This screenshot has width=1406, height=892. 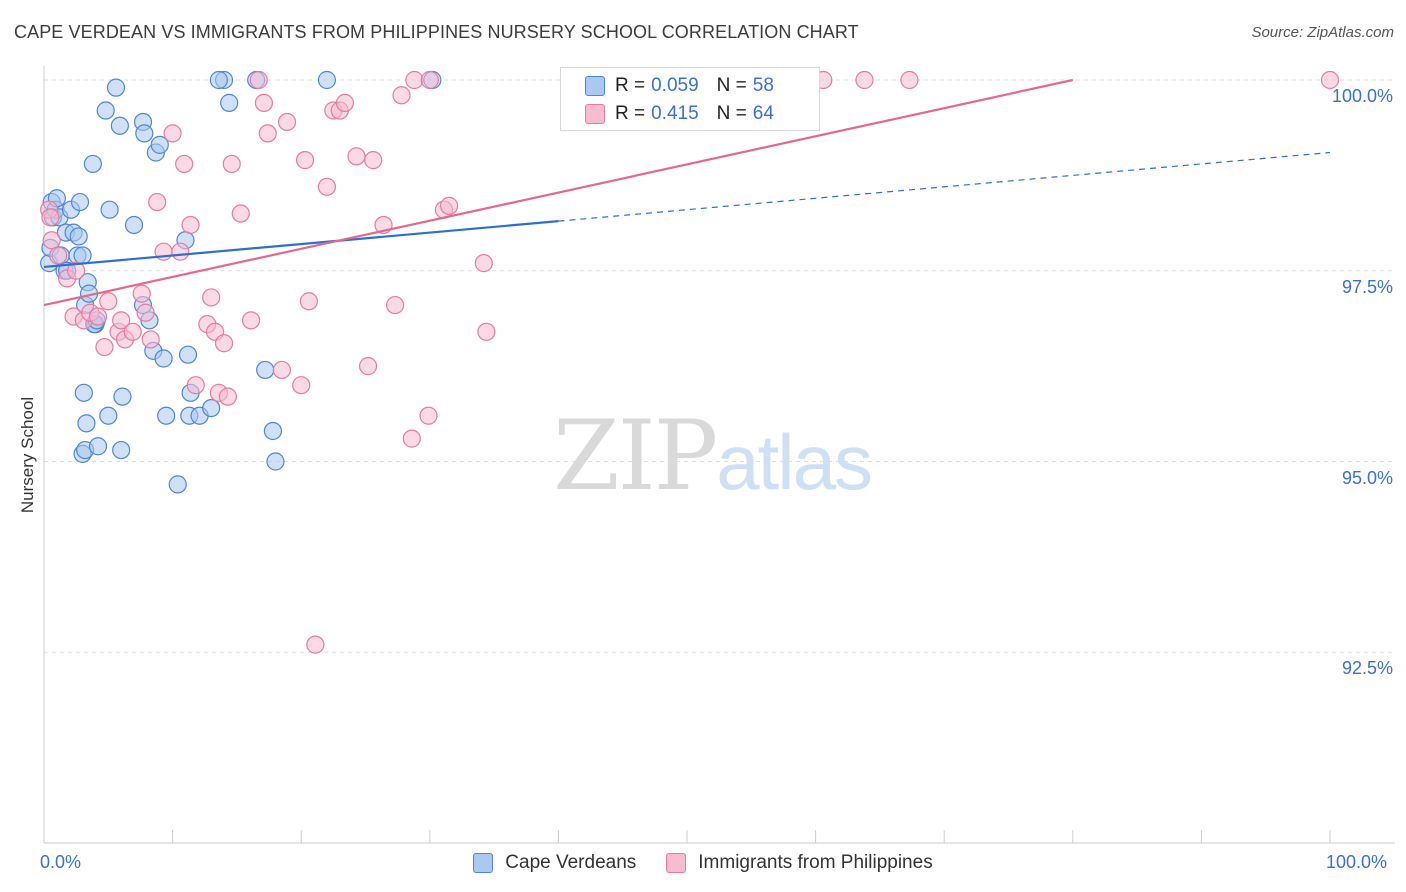 What do you see at coordinates (763, 113) in the screenshot?
I see `n-value: 64` at bounding box center [763, 113].